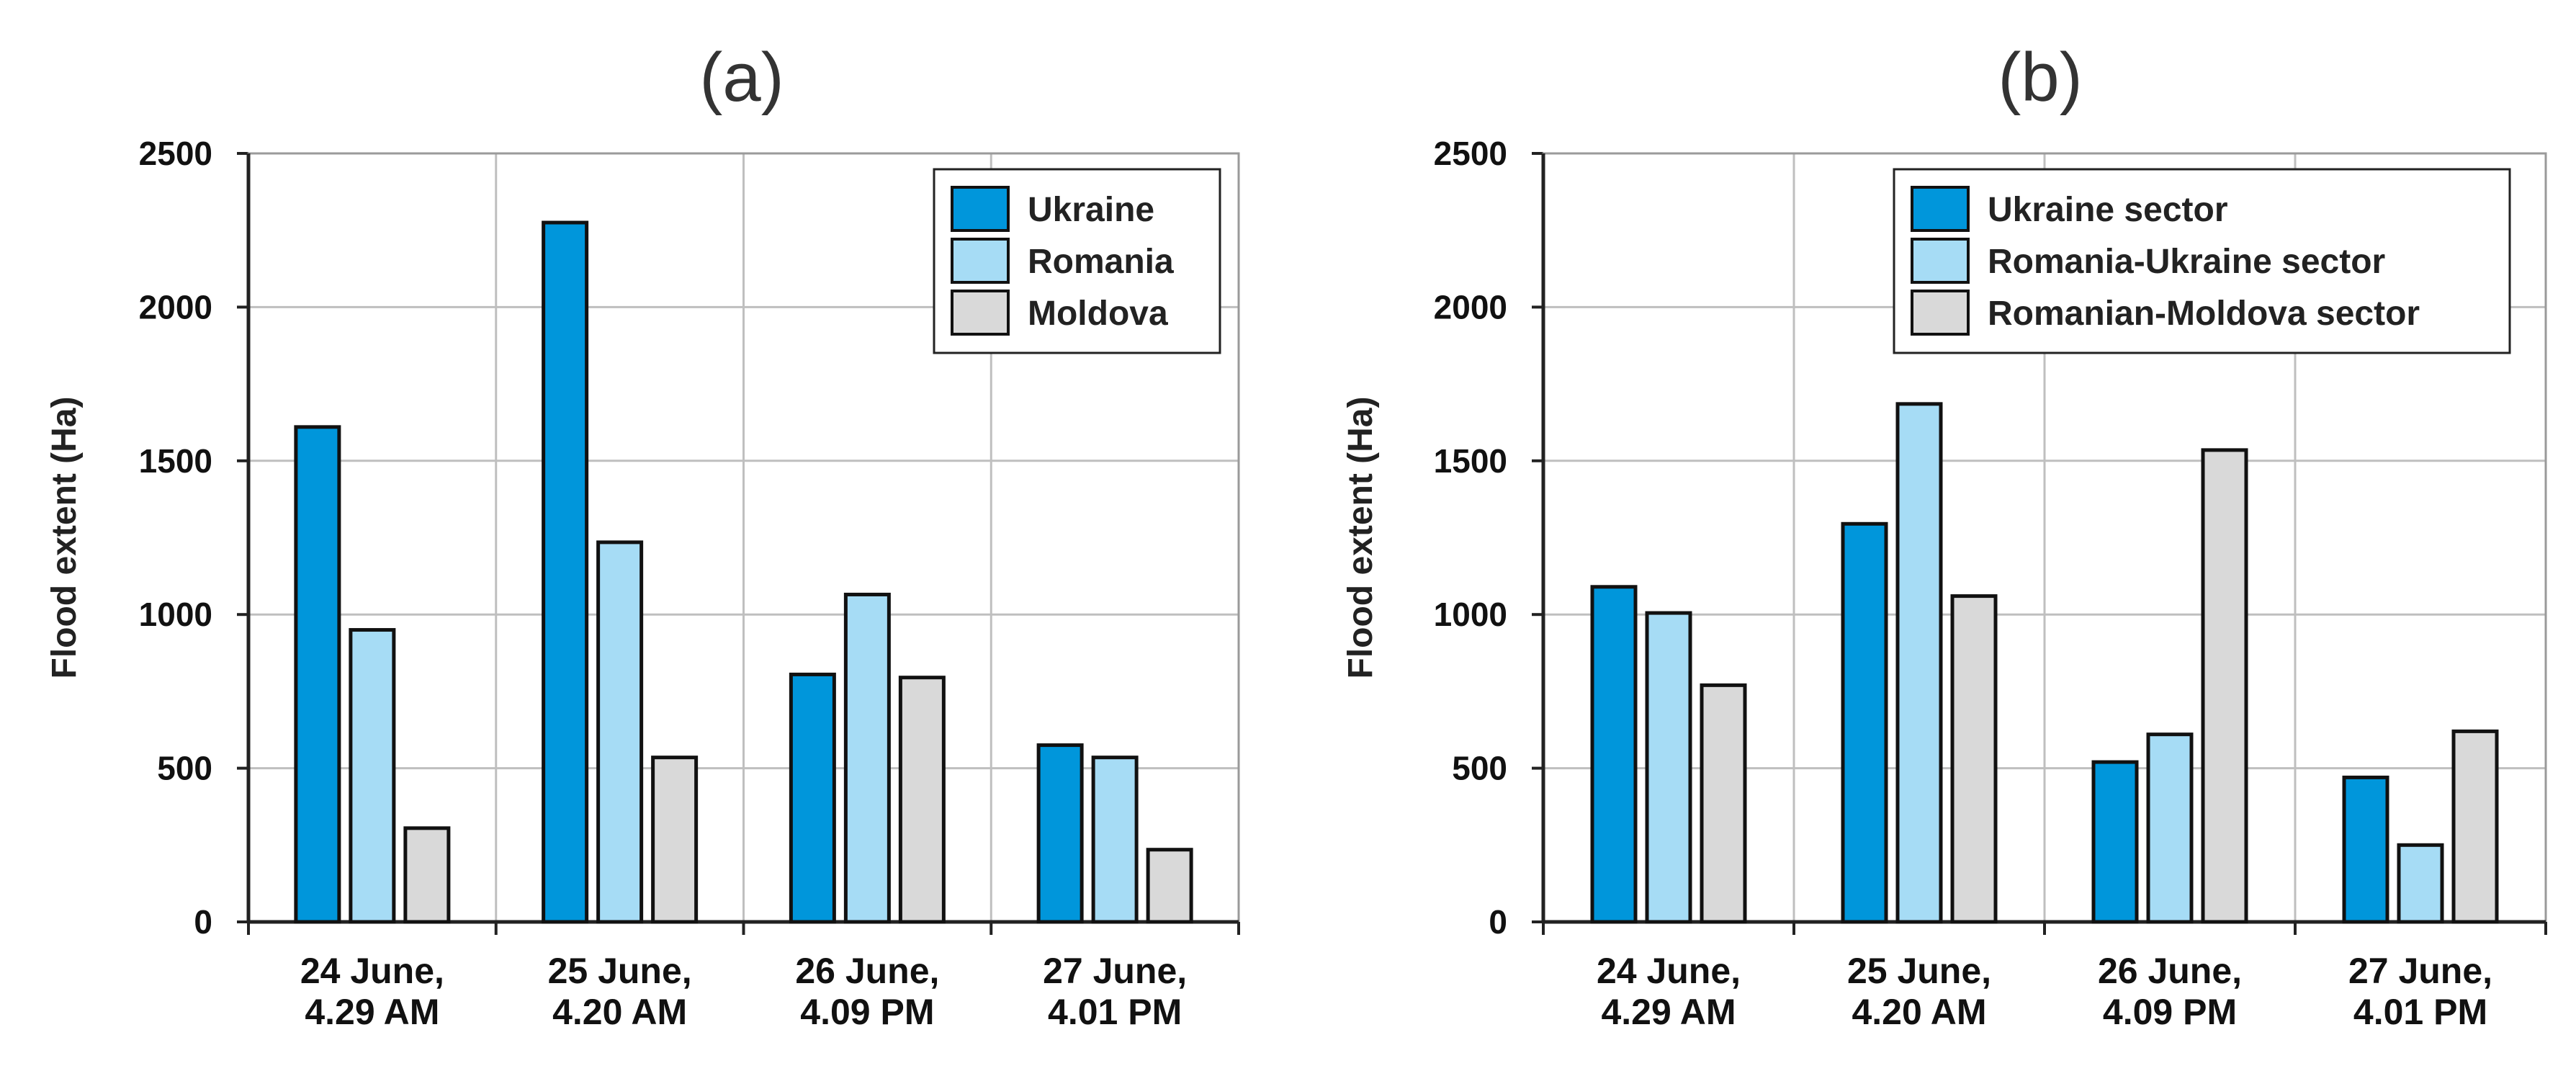  Describe the element at coordinates (2186, 262) in the screenshot. I see `legend-label: Romania-Ukraine sector` at that location.